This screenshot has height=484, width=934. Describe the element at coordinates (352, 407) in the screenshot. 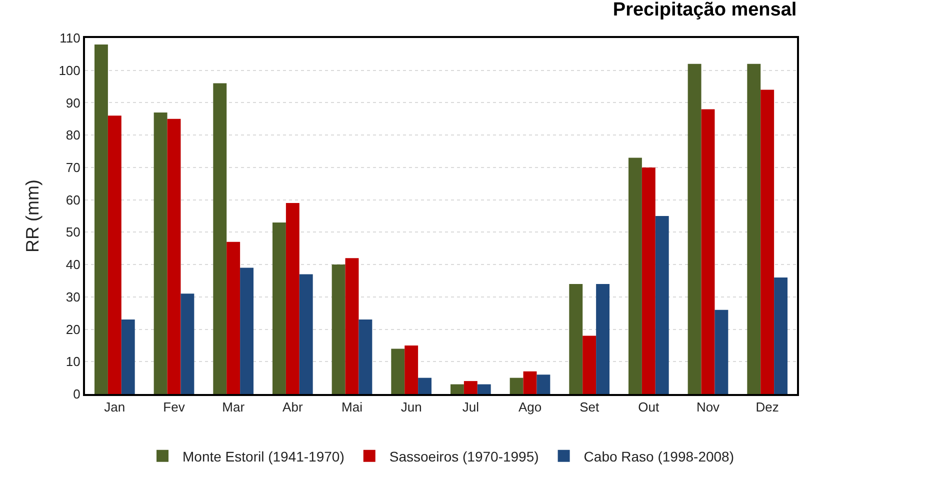

I see `x-tick-label: Mai` at that location.